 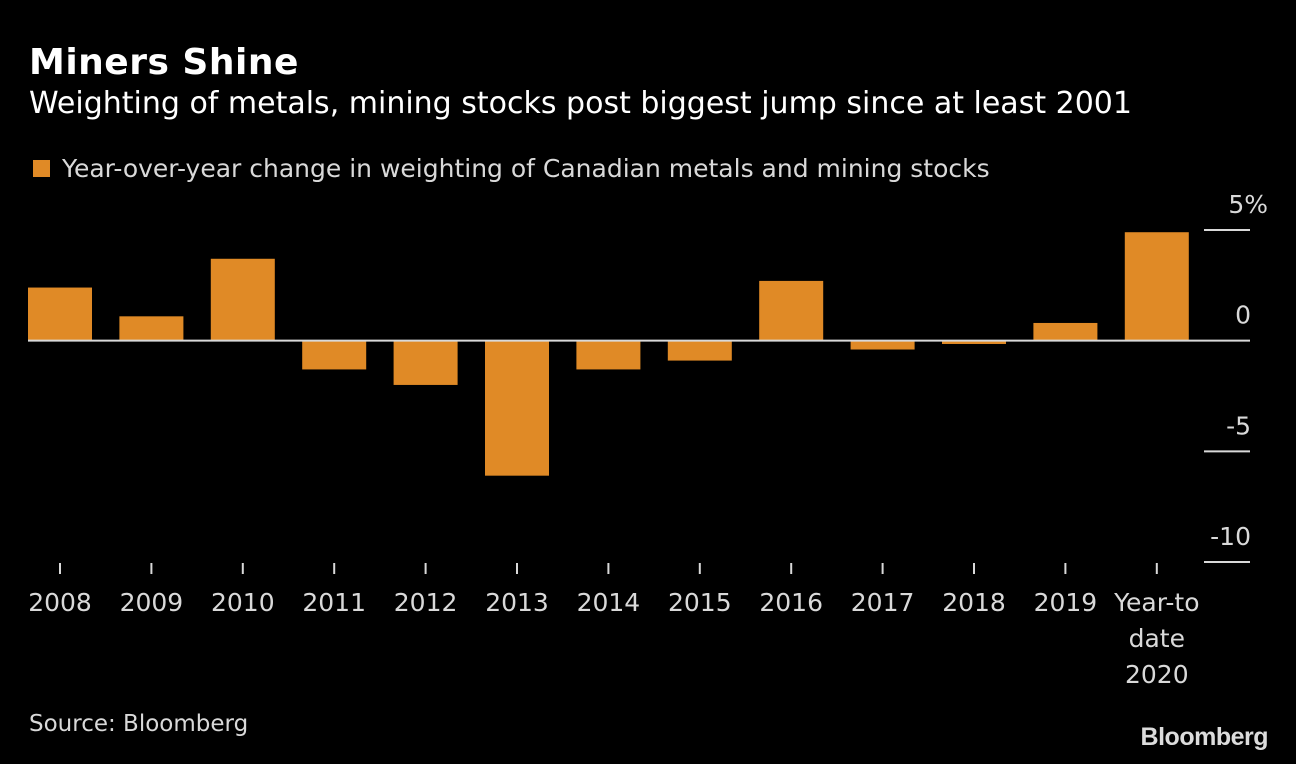 I want to click on bar-2019, so click(x=1065, y=331).